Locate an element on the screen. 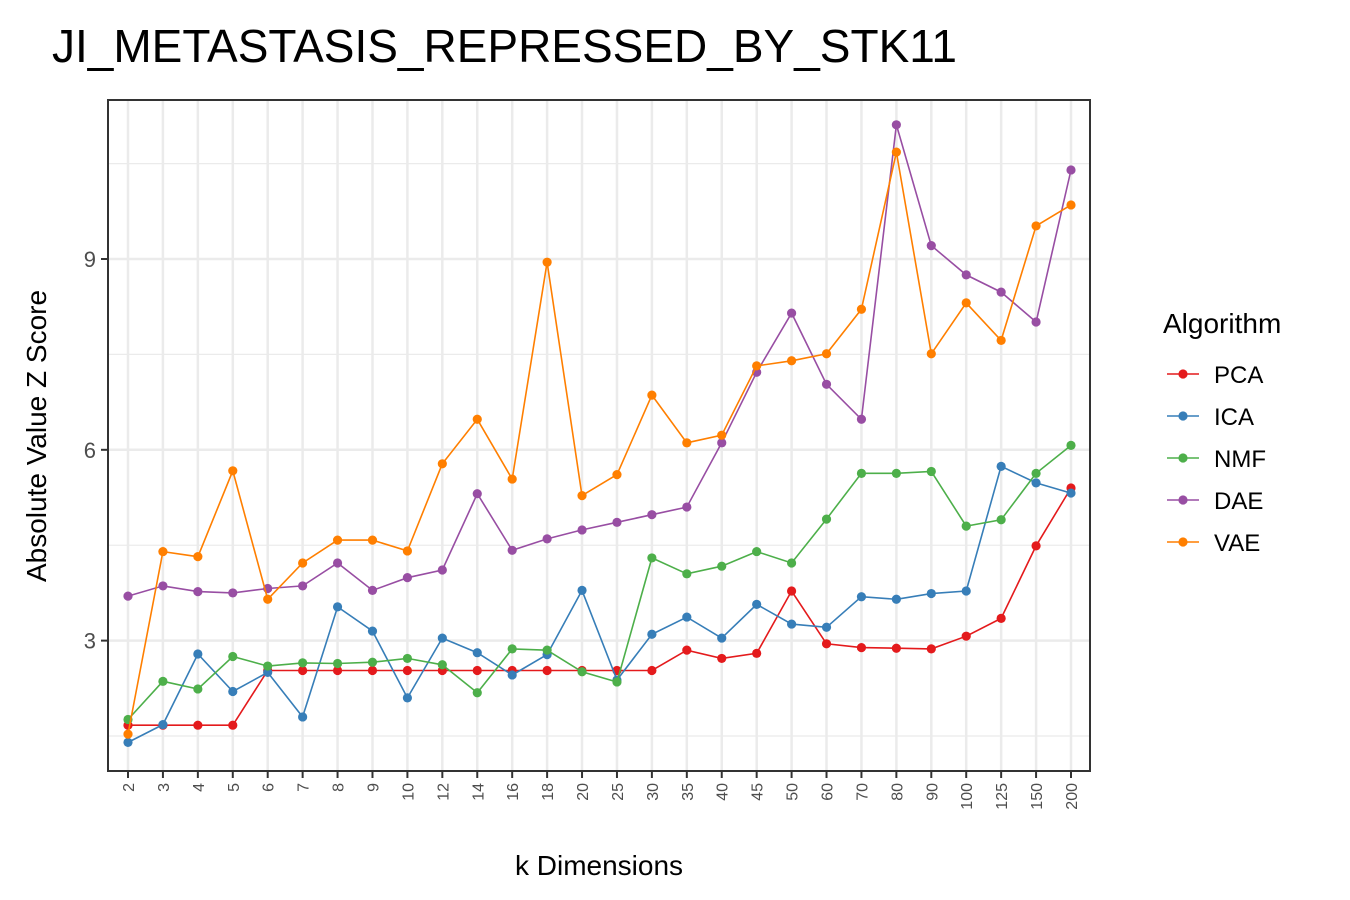 The height and width of the screenshot is (900, 1350). x-tick-label: 200 is located at coordinates (1072, 796).